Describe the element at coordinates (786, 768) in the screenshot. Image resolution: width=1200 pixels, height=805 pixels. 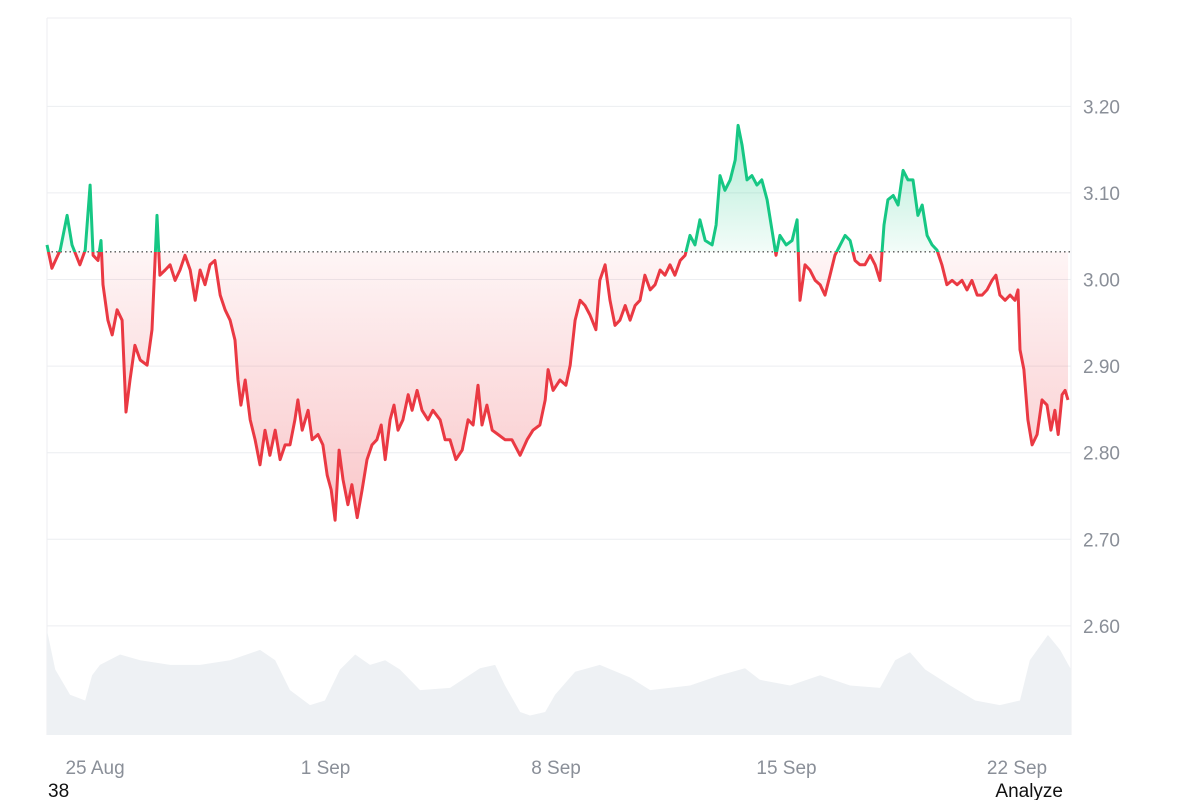
I see `x-tick-label: 15 Sep` at that location.